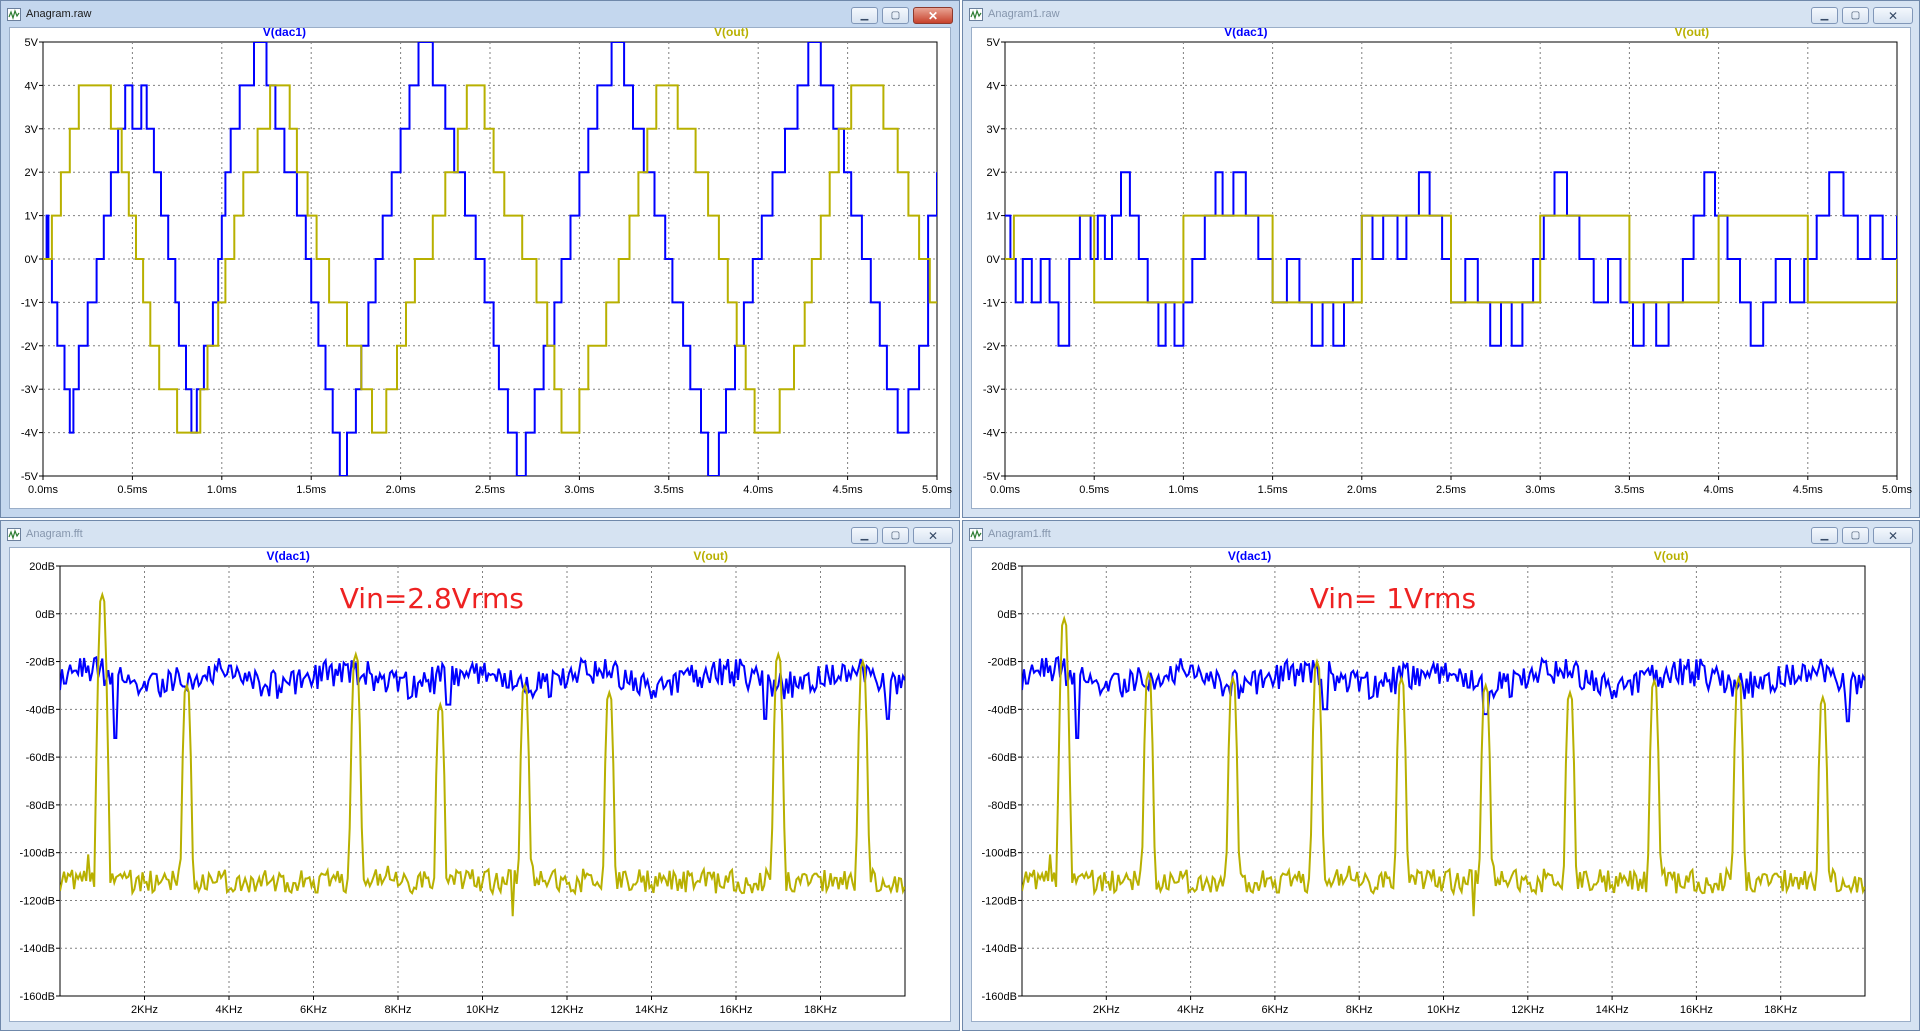  What do you see at coordinates (398, 1010) in the screenshot?
I see `x-tick-label: 8KHz` at bounding box center [398, 1010].